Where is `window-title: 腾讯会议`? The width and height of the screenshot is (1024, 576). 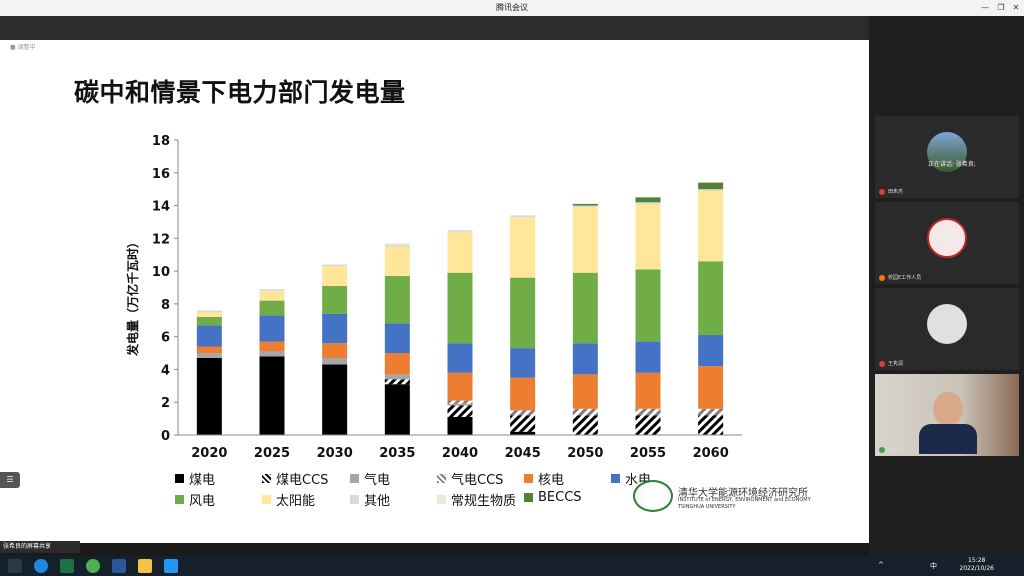
window-title: 腾讯会议 is located at coordinates (512, 7).